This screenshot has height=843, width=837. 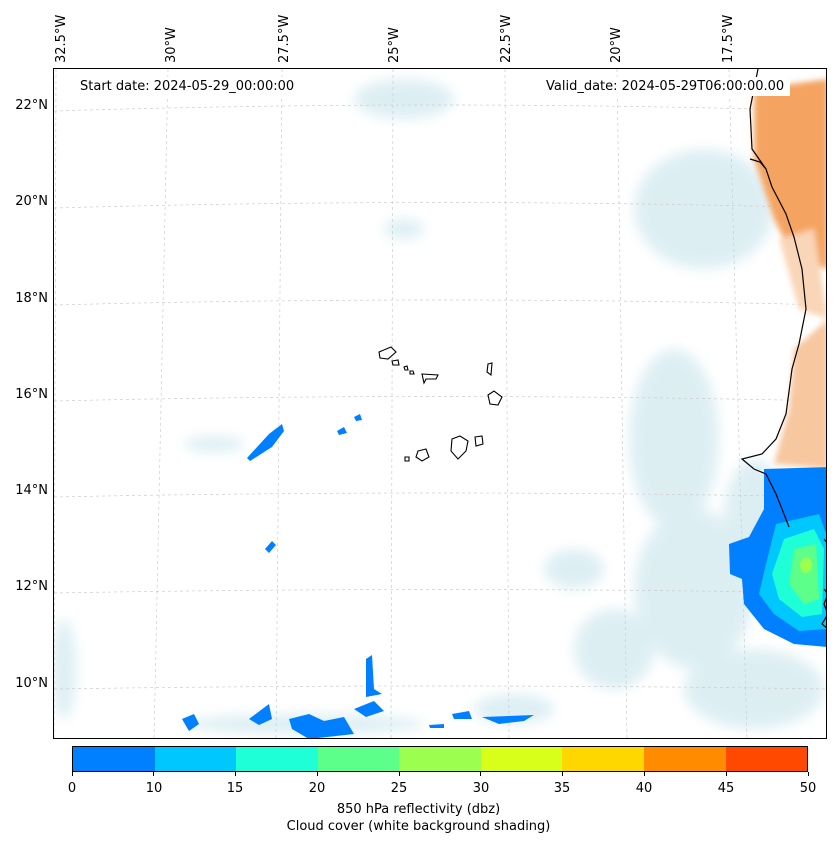 I want to click on colorbar-tick-label-20: 20, so click(x=317, y=788).